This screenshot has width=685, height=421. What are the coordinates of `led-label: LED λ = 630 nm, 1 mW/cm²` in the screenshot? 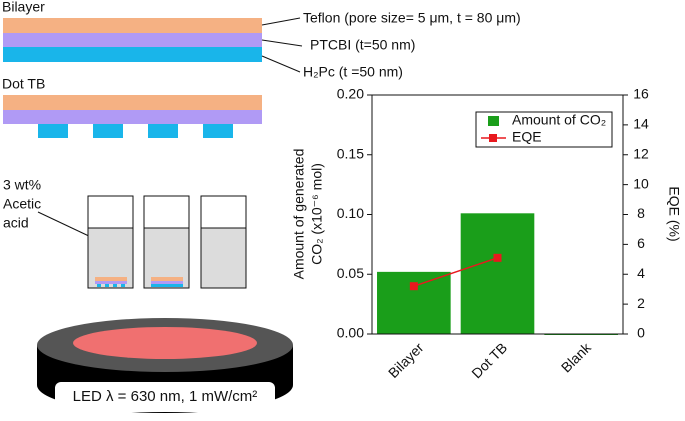 It's located at (165, 396).